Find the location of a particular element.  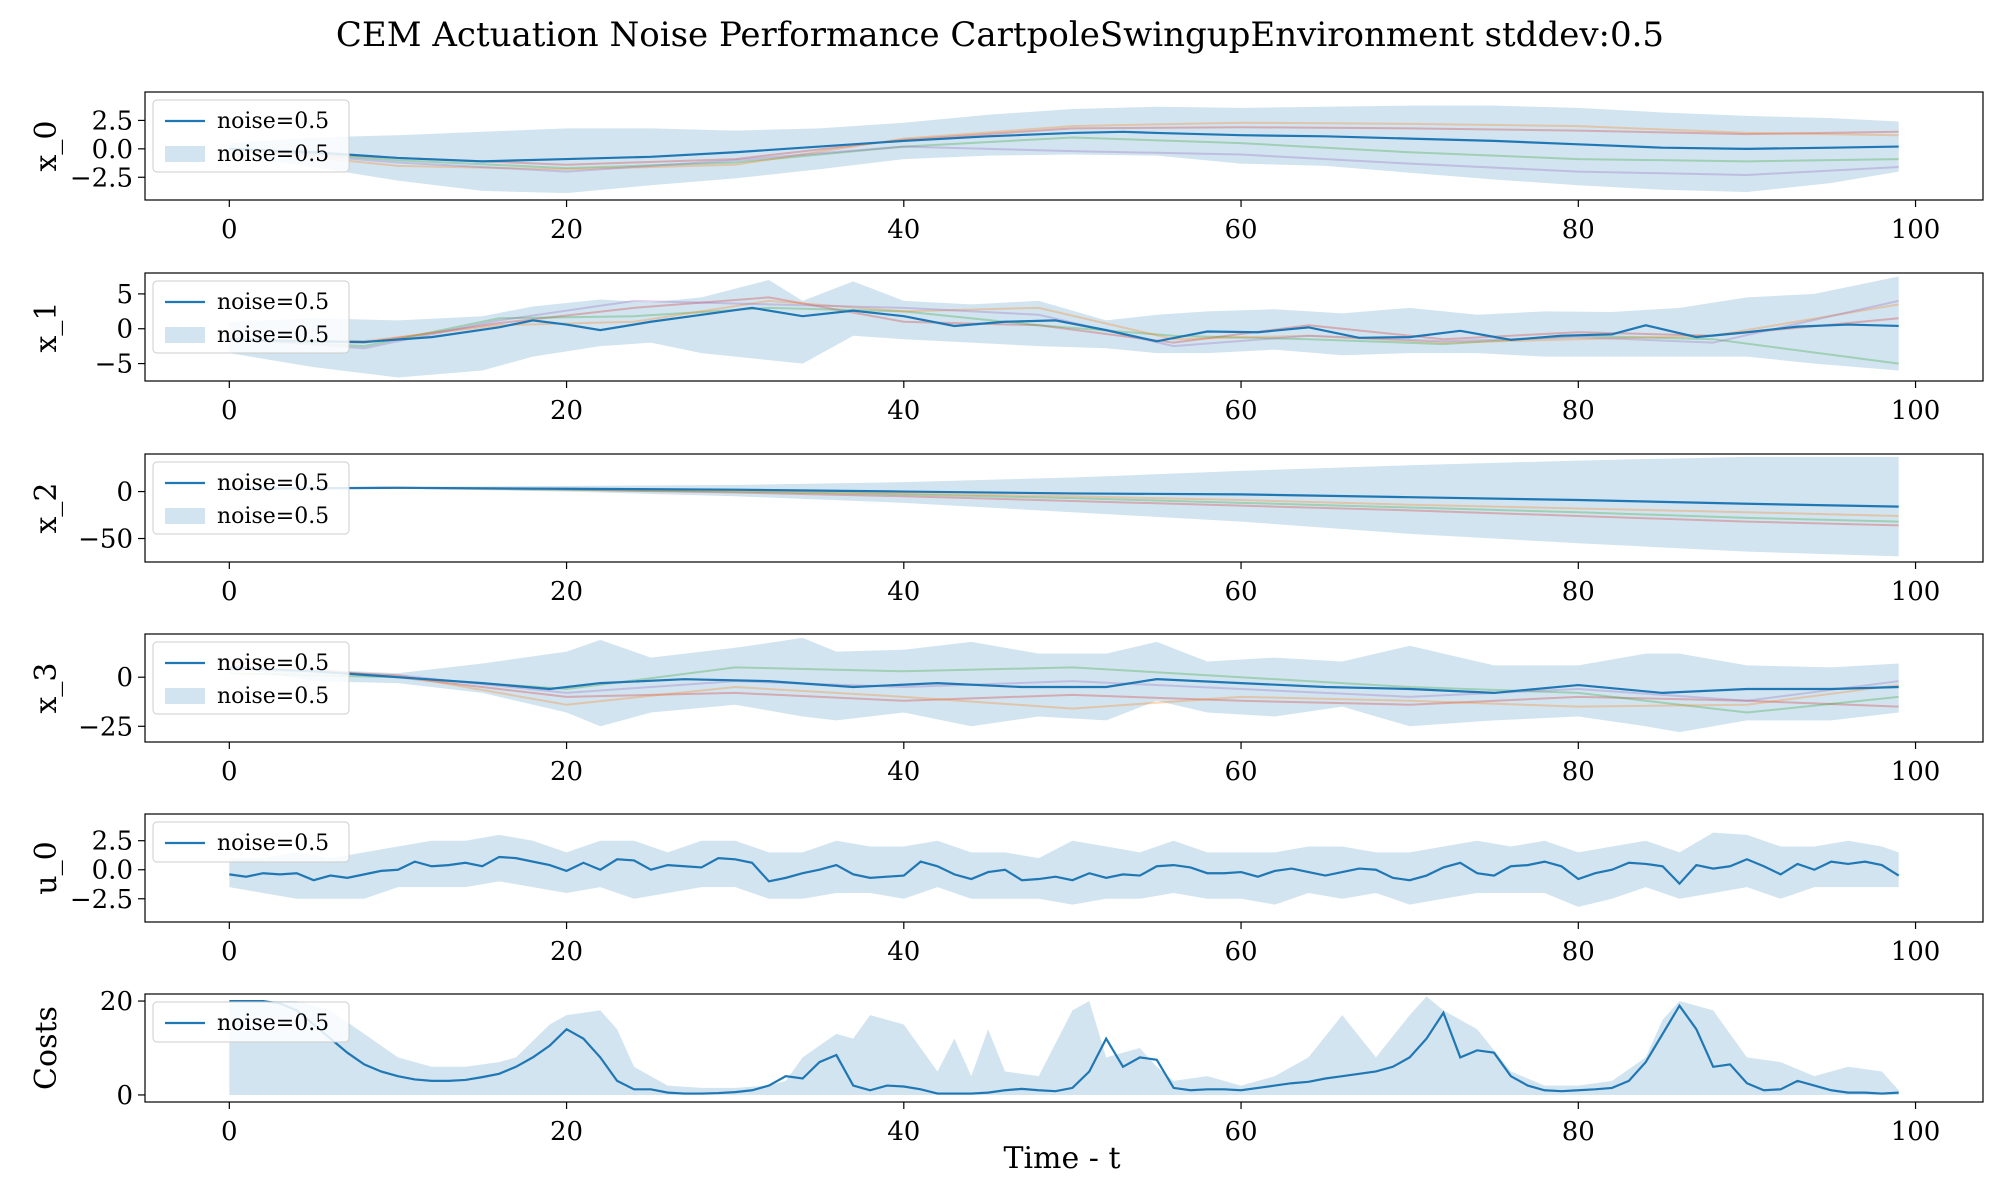

y-tick-label: −25 is located at coordinates (105, 727).